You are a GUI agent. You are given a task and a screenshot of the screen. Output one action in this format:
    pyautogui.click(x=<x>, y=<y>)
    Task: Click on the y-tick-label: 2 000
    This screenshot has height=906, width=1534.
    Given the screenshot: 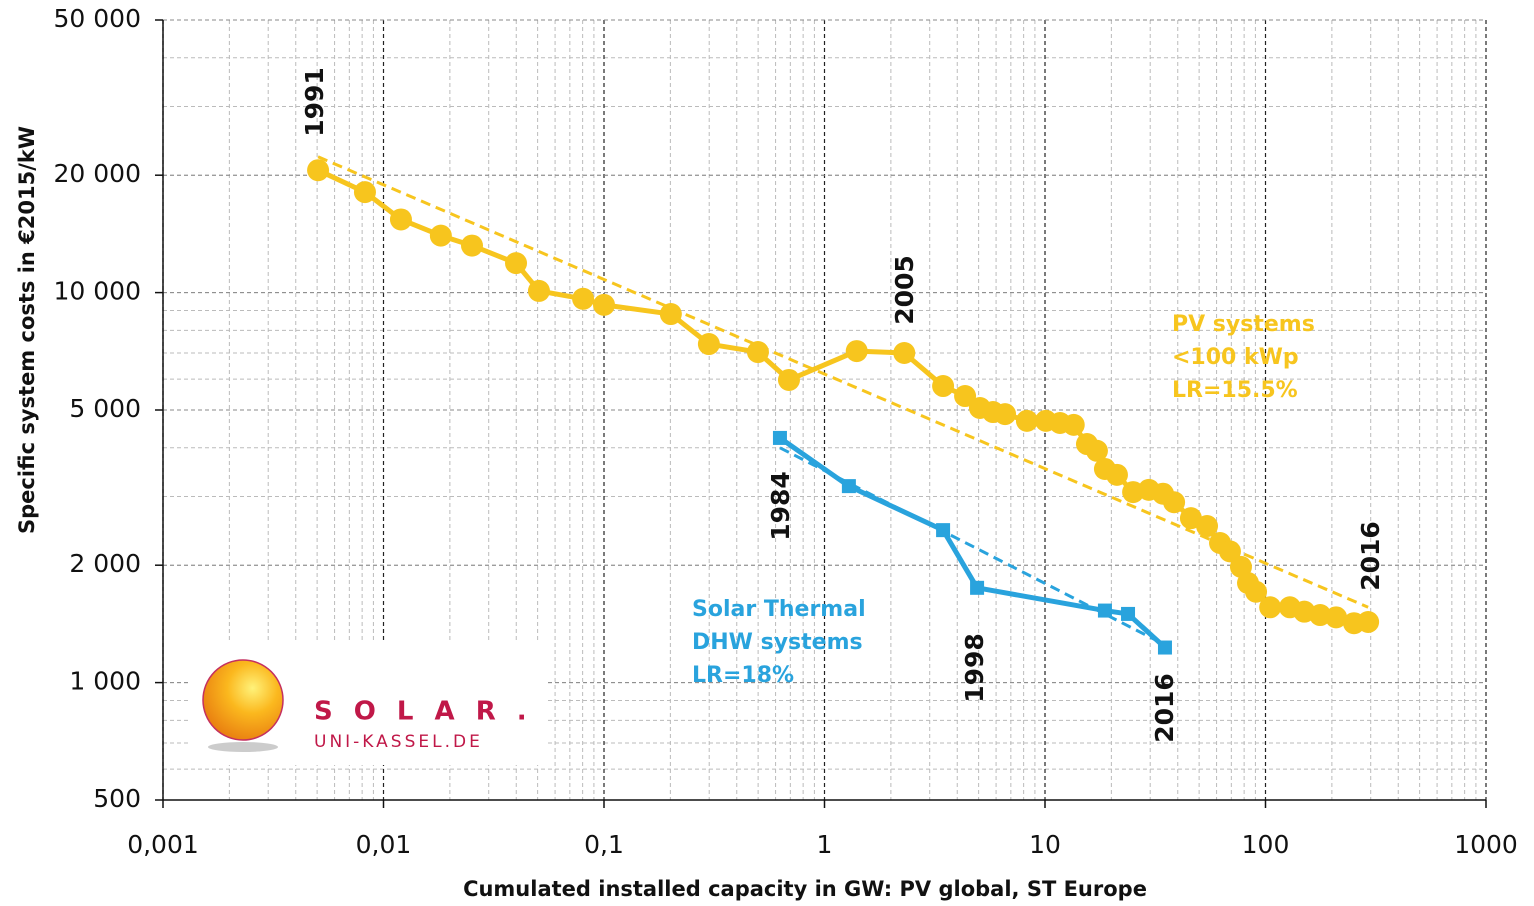 What is the action you would take?
    pyautogui.click(x=105, y=563)
    